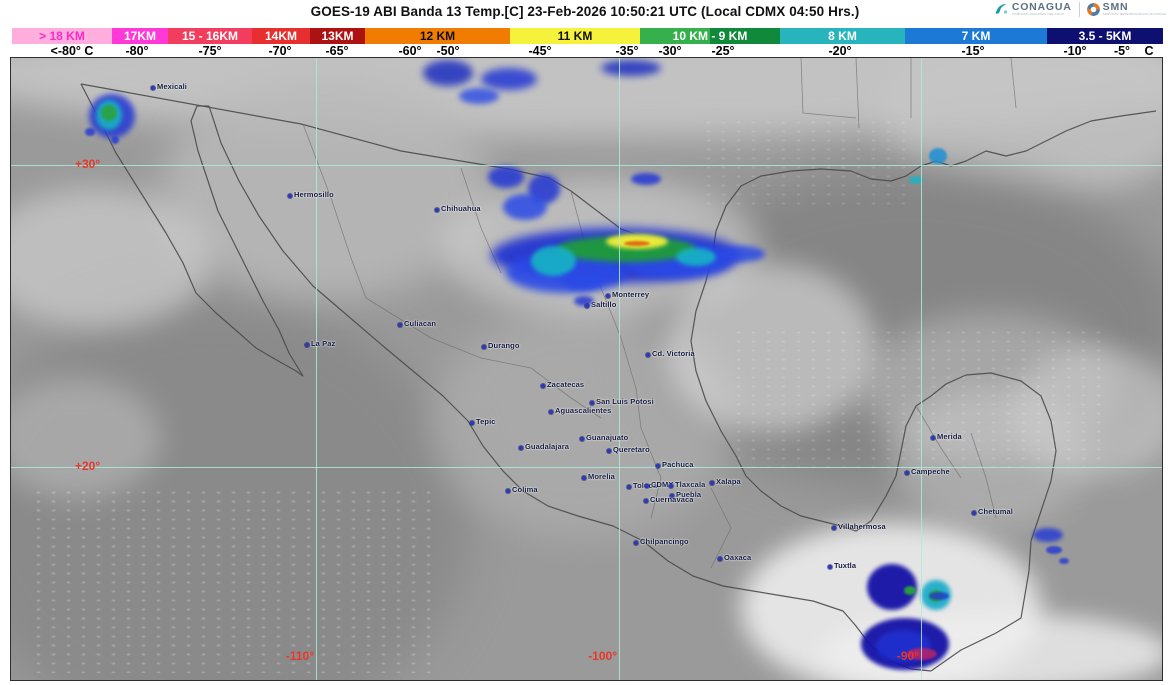 The width and height of the screenshot is (1170, 685). Describe the element at coordinates (664, 541) in the screenshot. I see `city-label: Chilpancingo` at that location.